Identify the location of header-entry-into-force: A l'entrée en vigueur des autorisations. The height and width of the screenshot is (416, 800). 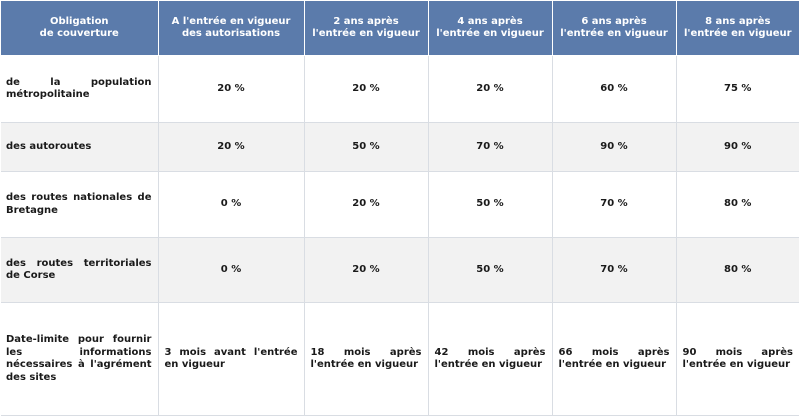
(231, 28).